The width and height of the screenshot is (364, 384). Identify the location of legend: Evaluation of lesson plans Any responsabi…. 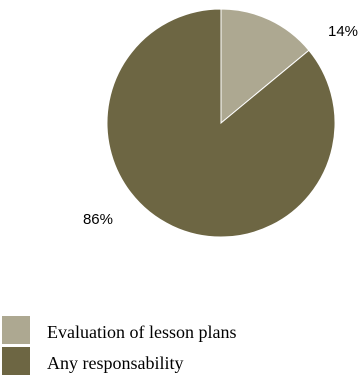
(119, 345).